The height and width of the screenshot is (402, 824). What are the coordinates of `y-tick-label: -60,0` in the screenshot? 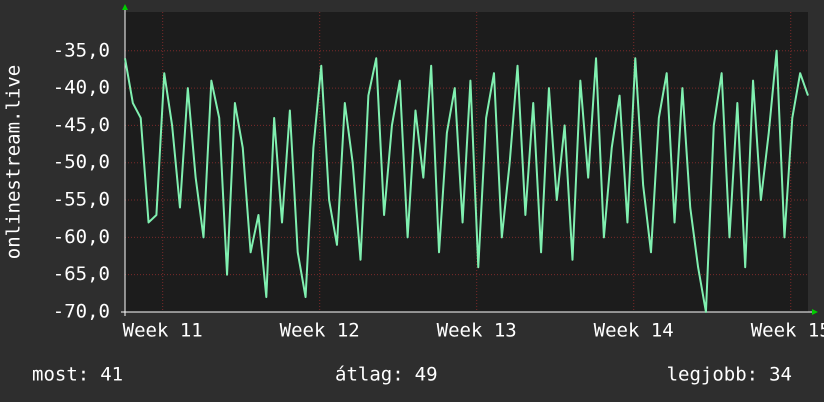 It's located at (81, 237).